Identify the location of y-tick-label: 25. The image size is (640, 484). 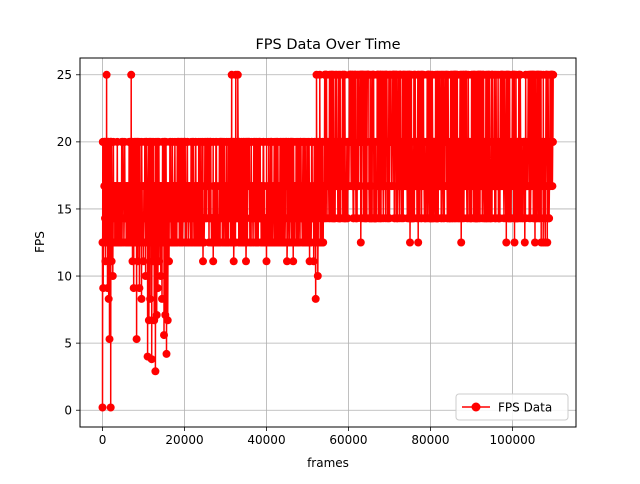
(64, 75).